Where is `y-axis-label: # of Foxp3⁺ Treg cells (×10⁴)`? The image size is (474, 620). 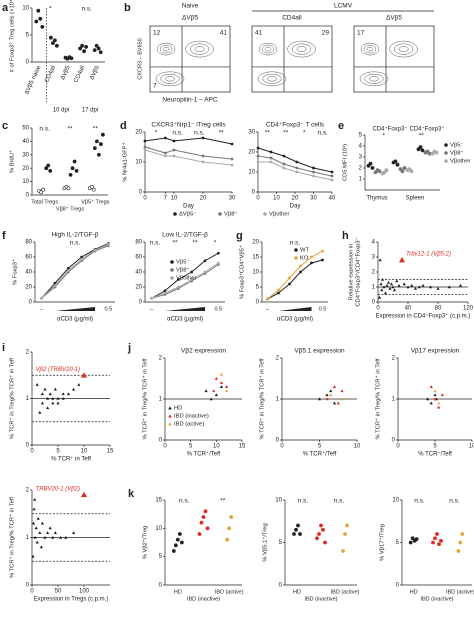 y-axis-label: # of Foxp3⁺ Treg cells (×10⁴) is located at coordinates (12, 36).